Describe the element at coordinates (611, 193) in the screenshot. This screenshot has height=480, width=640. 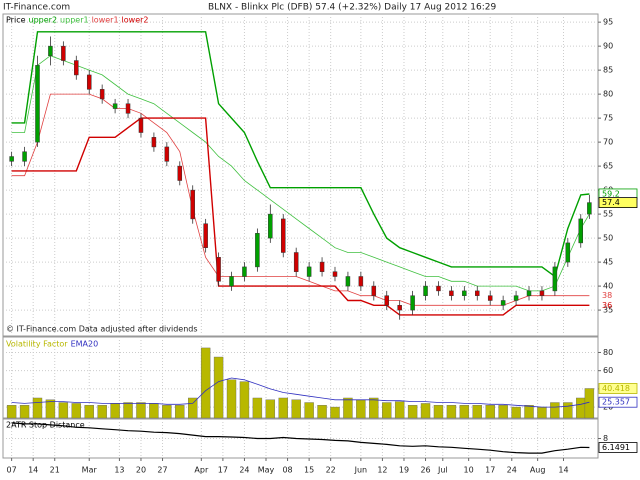
I see `value-tag: 59.2` at that location.